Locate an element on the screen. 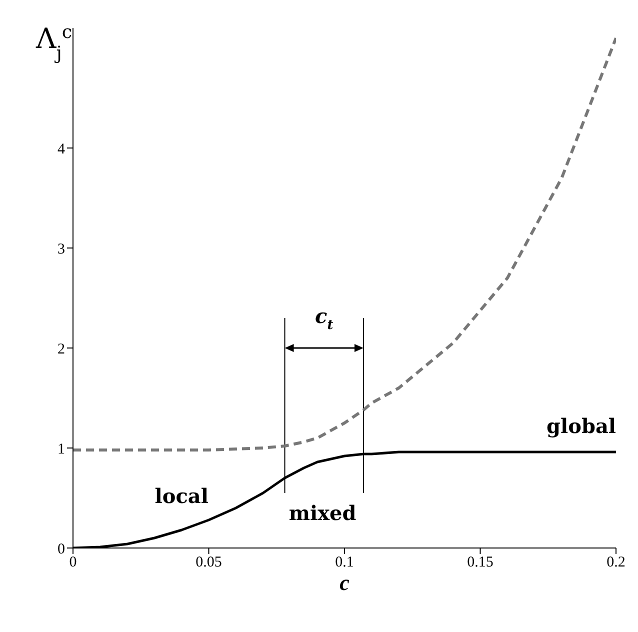 The image size is (638, 632). y-tick-label: 3 is located at coordinates (61, 249).